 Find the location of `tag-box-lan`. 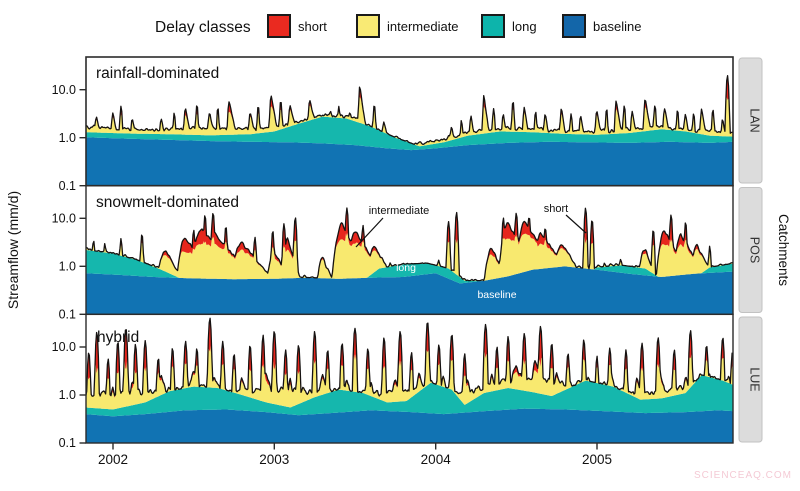

tag-box-lan is located at coordinates (750, 120).